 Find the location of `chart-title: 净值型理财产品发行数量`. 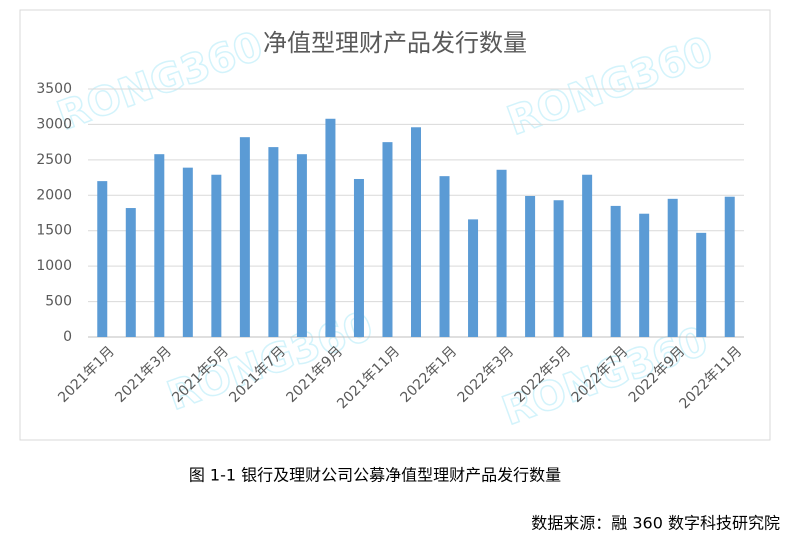

chart-title: 净值型理财产品发行数量 is located at coordinates (395, 43).